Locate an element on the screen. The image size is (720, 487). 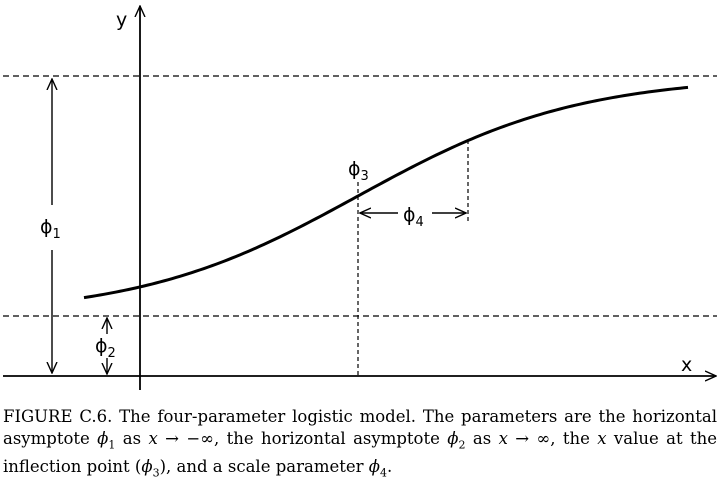
y-axis-label: y is located at coordinates (121, 20).